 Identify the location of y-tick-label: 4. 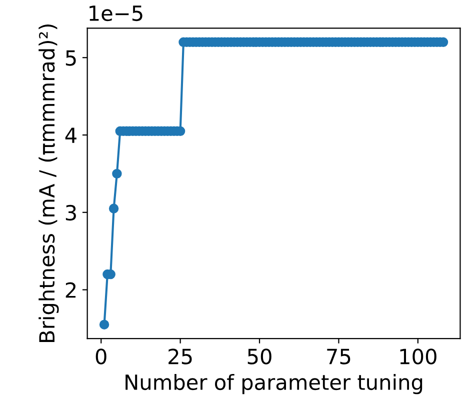
(70, 135).